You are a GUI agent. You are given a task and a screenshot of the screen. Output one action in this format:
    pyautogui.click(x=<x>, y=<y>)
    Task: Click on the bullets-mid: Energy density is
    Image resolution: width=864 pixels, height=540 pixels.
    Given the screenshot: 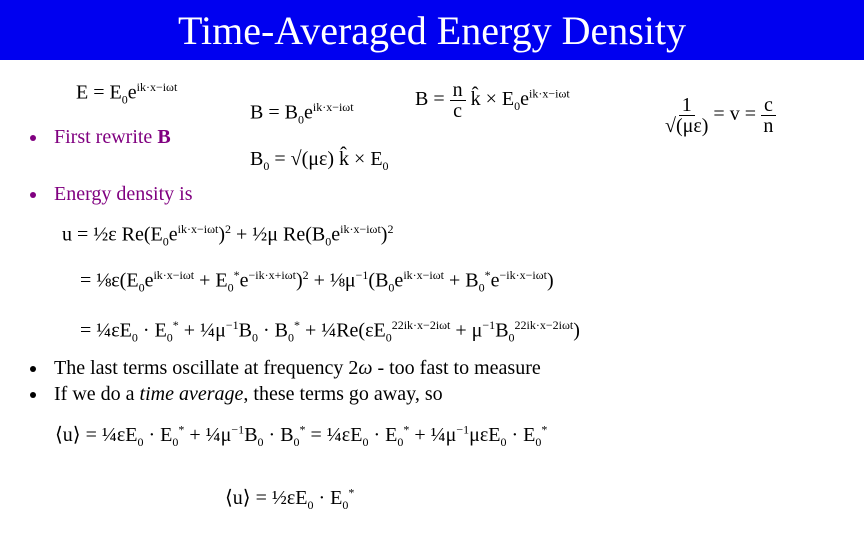 What is the action you would take?
    pyautogui.click(x=109, y=194)
    